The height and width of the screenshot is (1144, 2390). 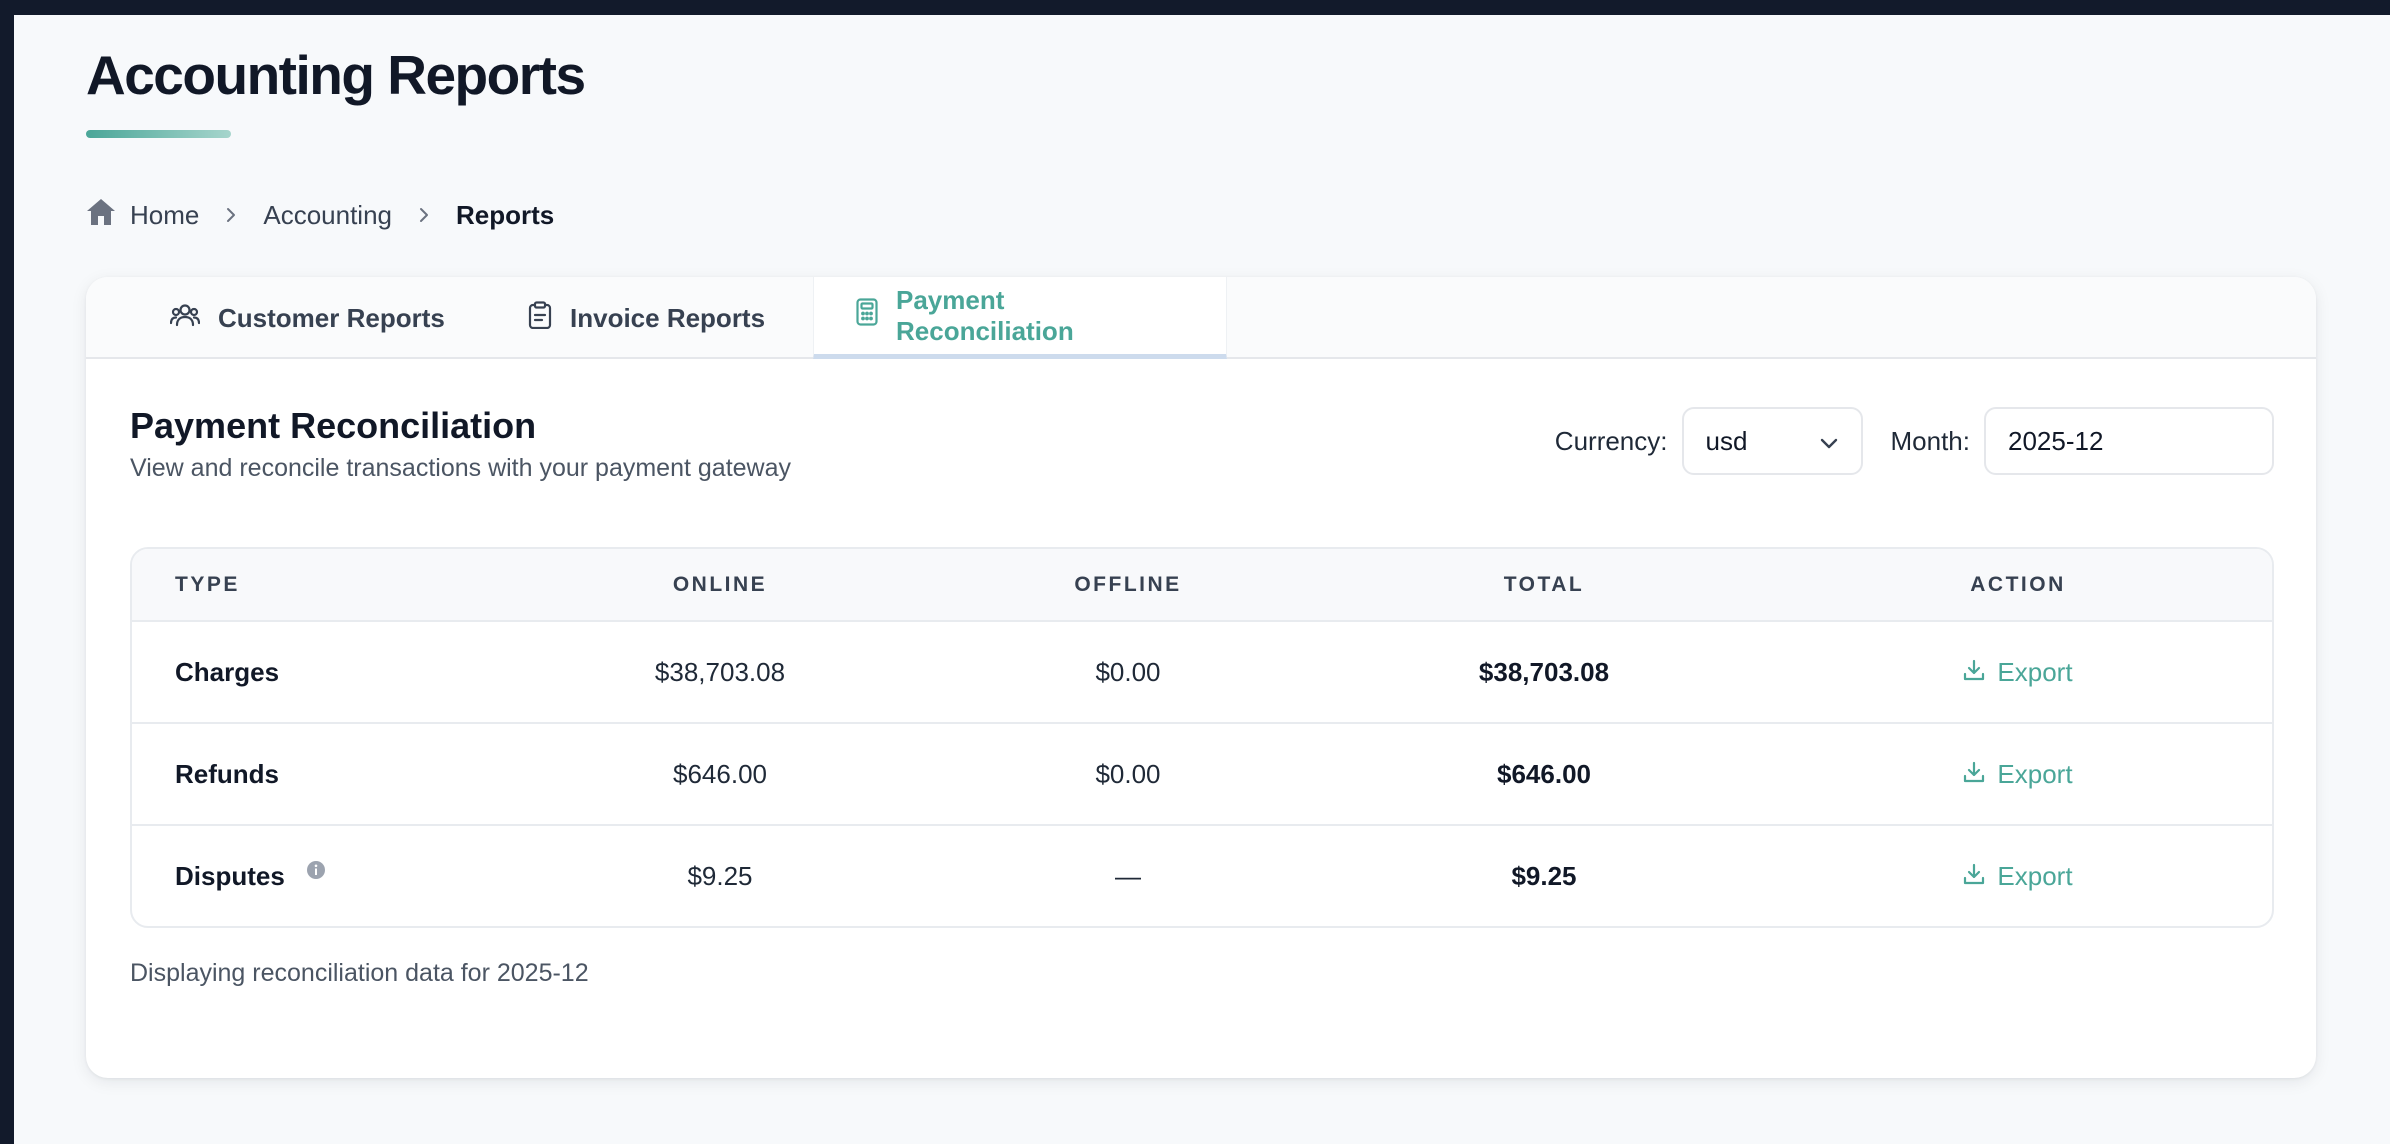 I want to click on page-title: Accounting Reports, so click(x=336, y=75).